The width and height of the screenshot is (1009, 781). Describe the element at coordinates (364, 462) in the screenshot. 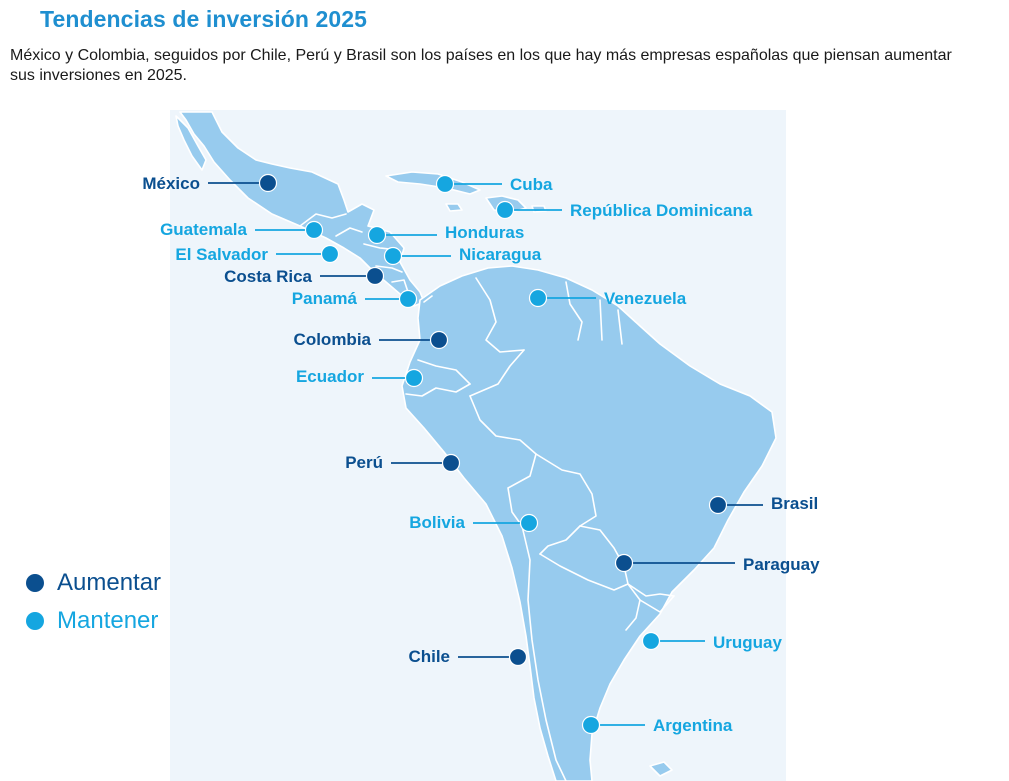

I see `label-peru: Perú` at that location.